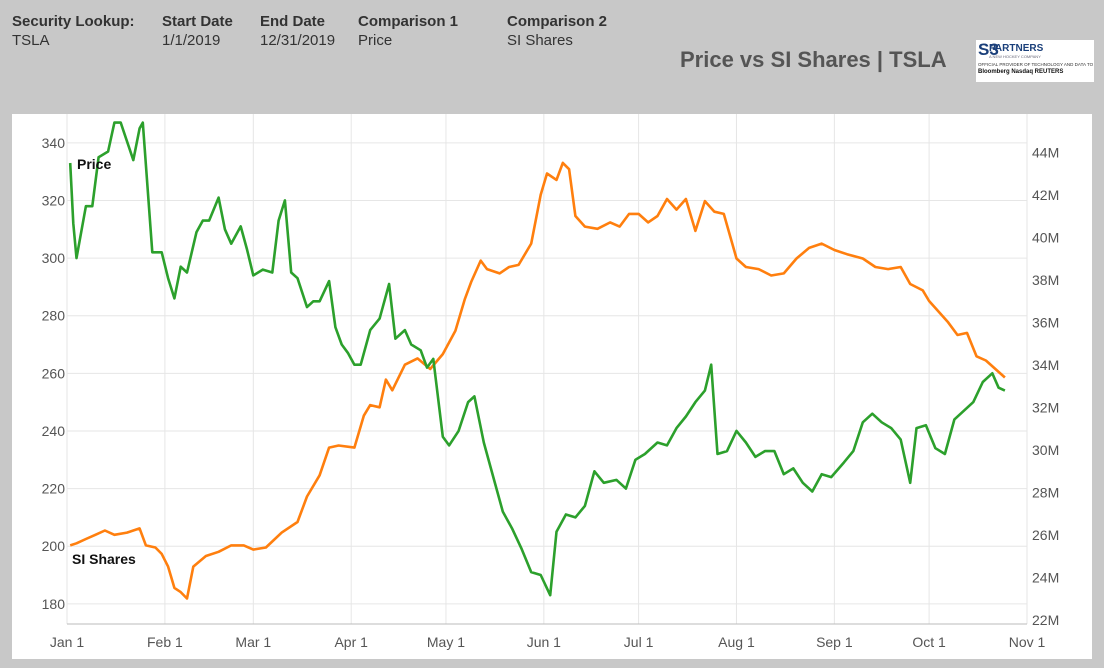 Image resolution: width=1104 pixels, height=668 pixels. Describe the element at coordinates (1045, 365) in the screenshot. I see `y-right-tick-label: 34M` at that location.